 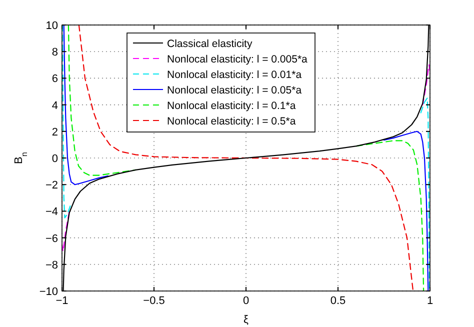 What do you see at coordinates (55, 52) in the screenshot?
I see `y-tick-label: 8` at bounding box center [55, 52].